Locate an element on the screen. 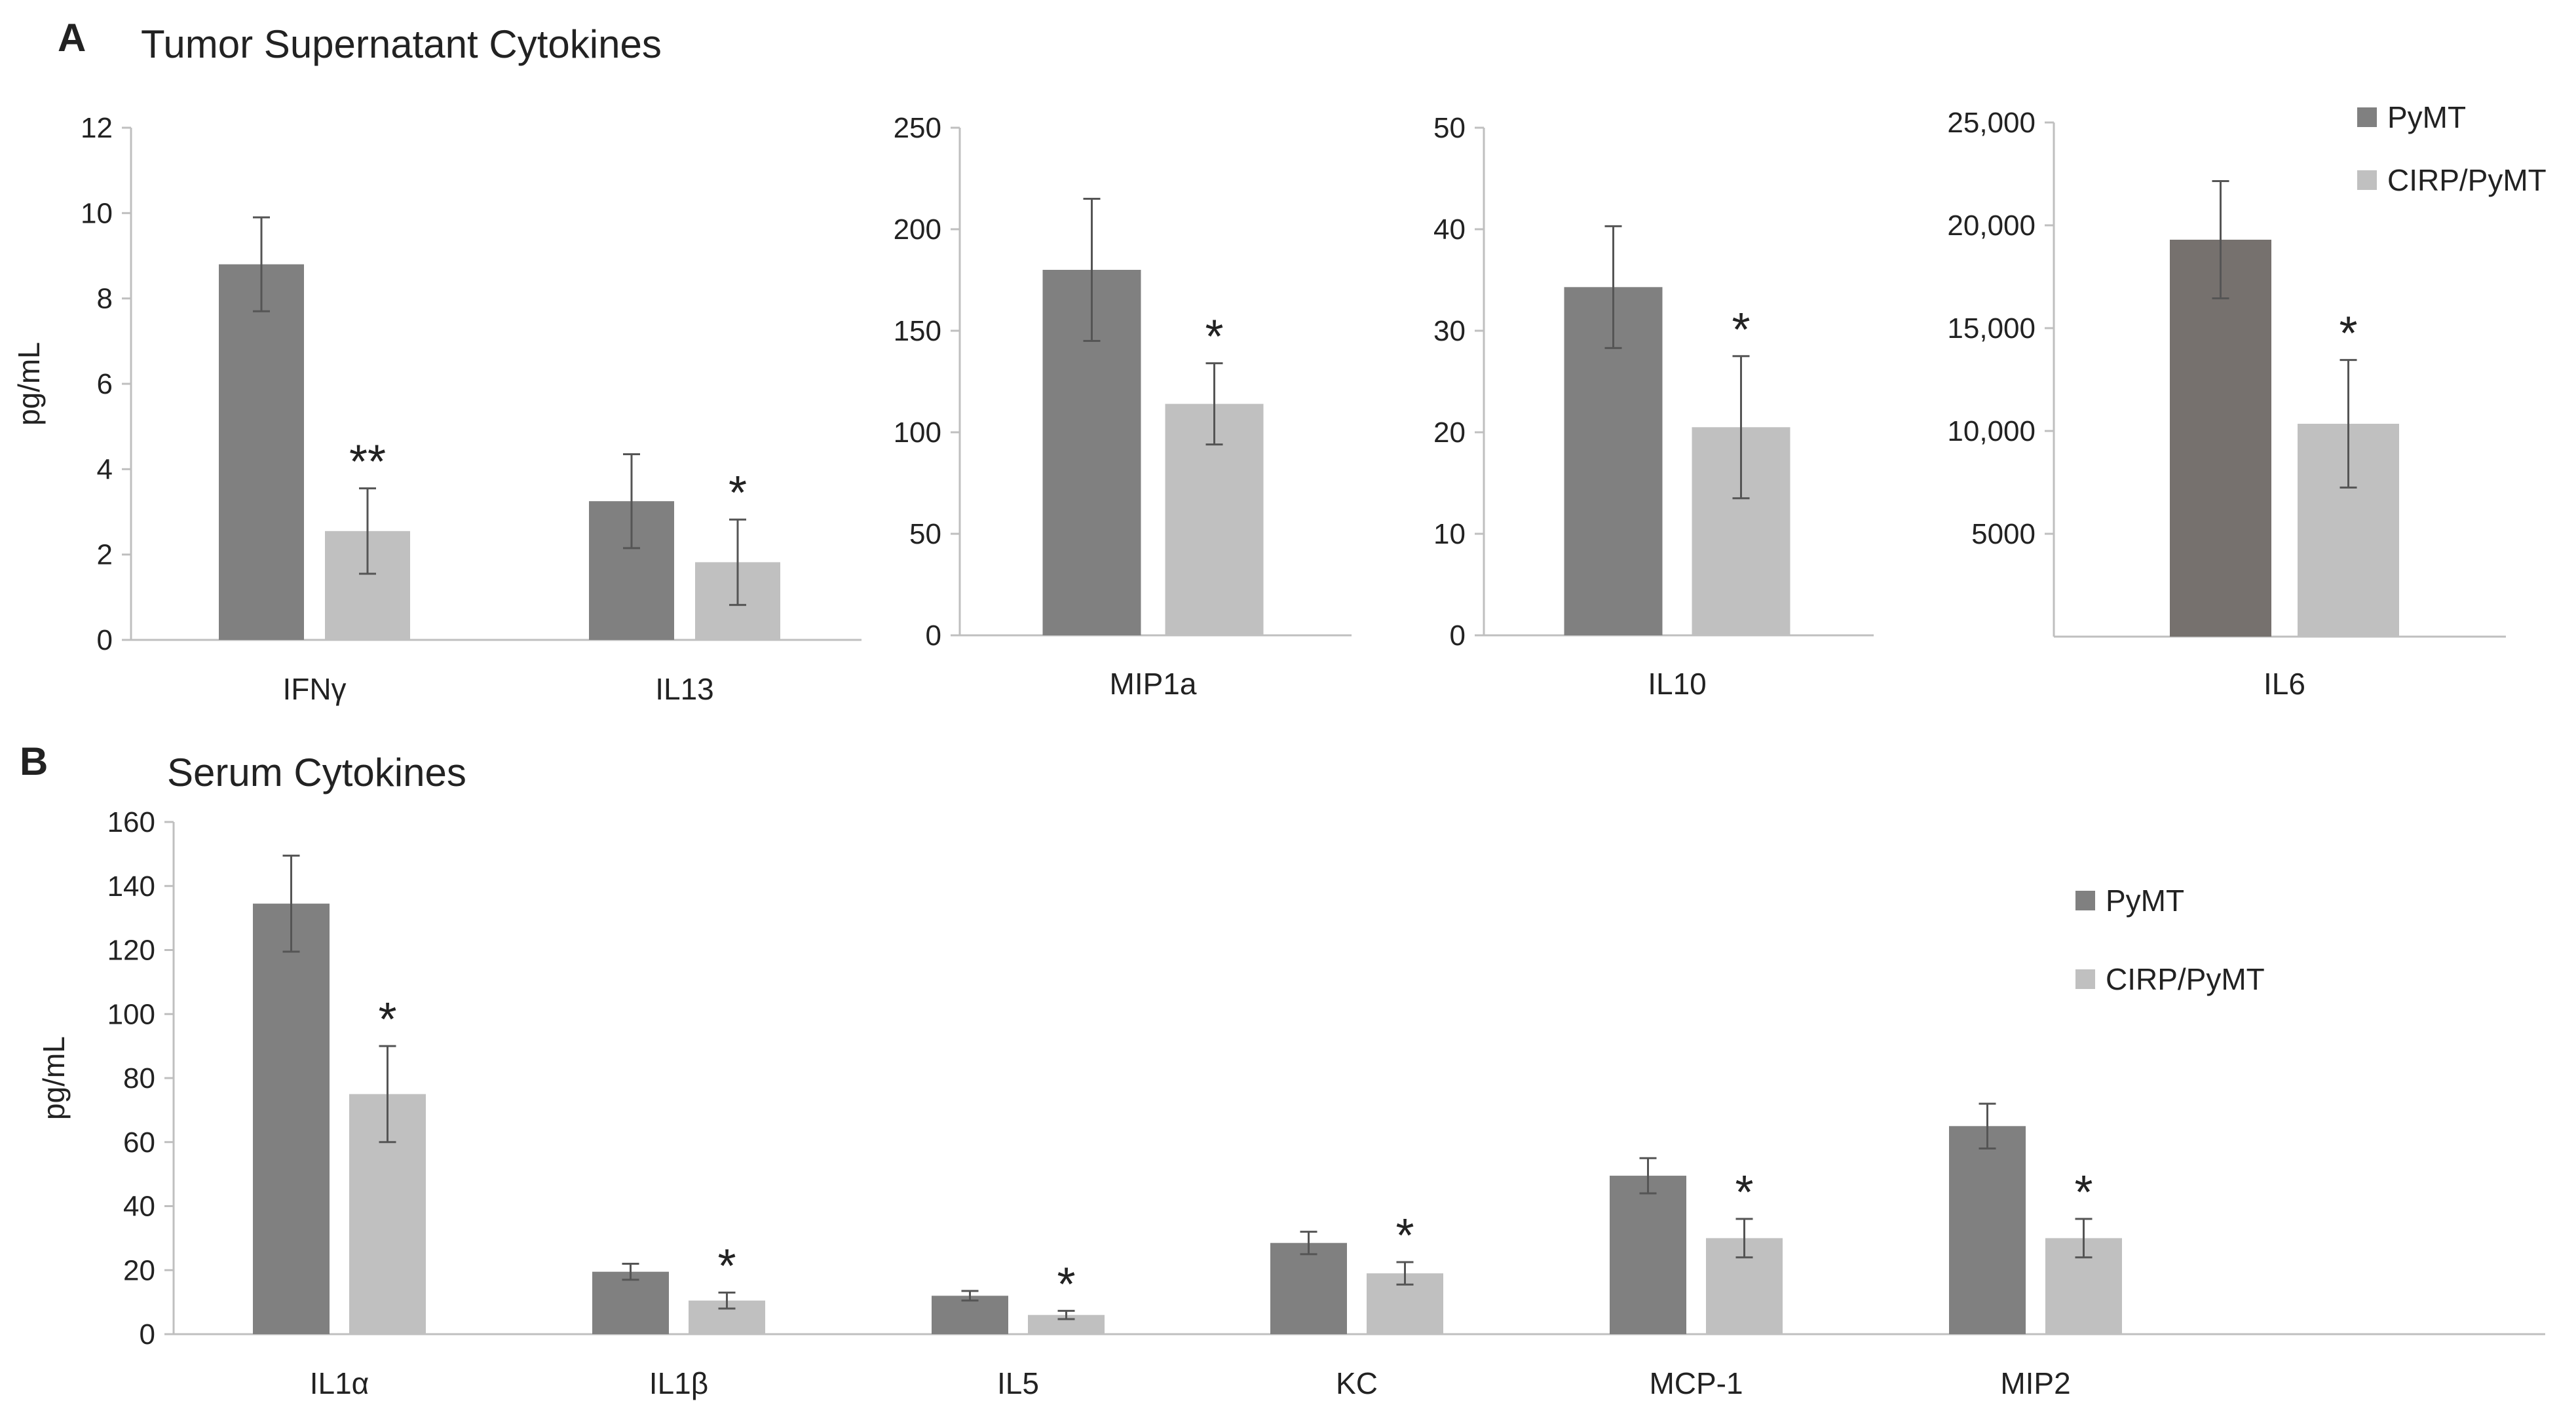  category-label-mip1a: MIP1a is located at coordinates (1153, 684).